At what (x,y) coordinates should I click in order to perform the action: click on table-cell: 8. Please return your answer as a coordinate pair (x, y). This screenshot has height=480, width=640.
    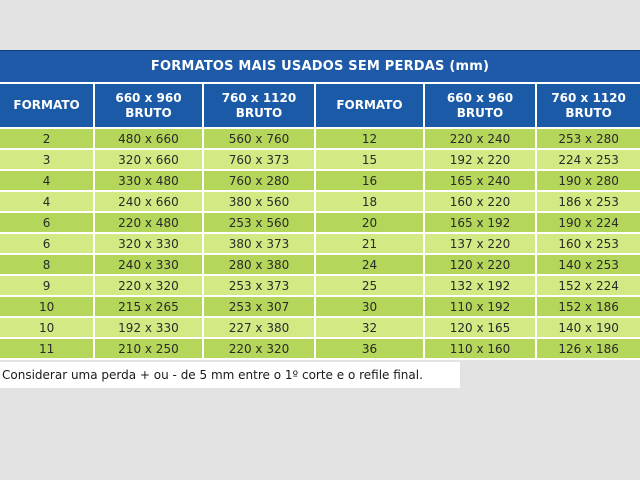
    Looking at the image, I should click on (47, 264).